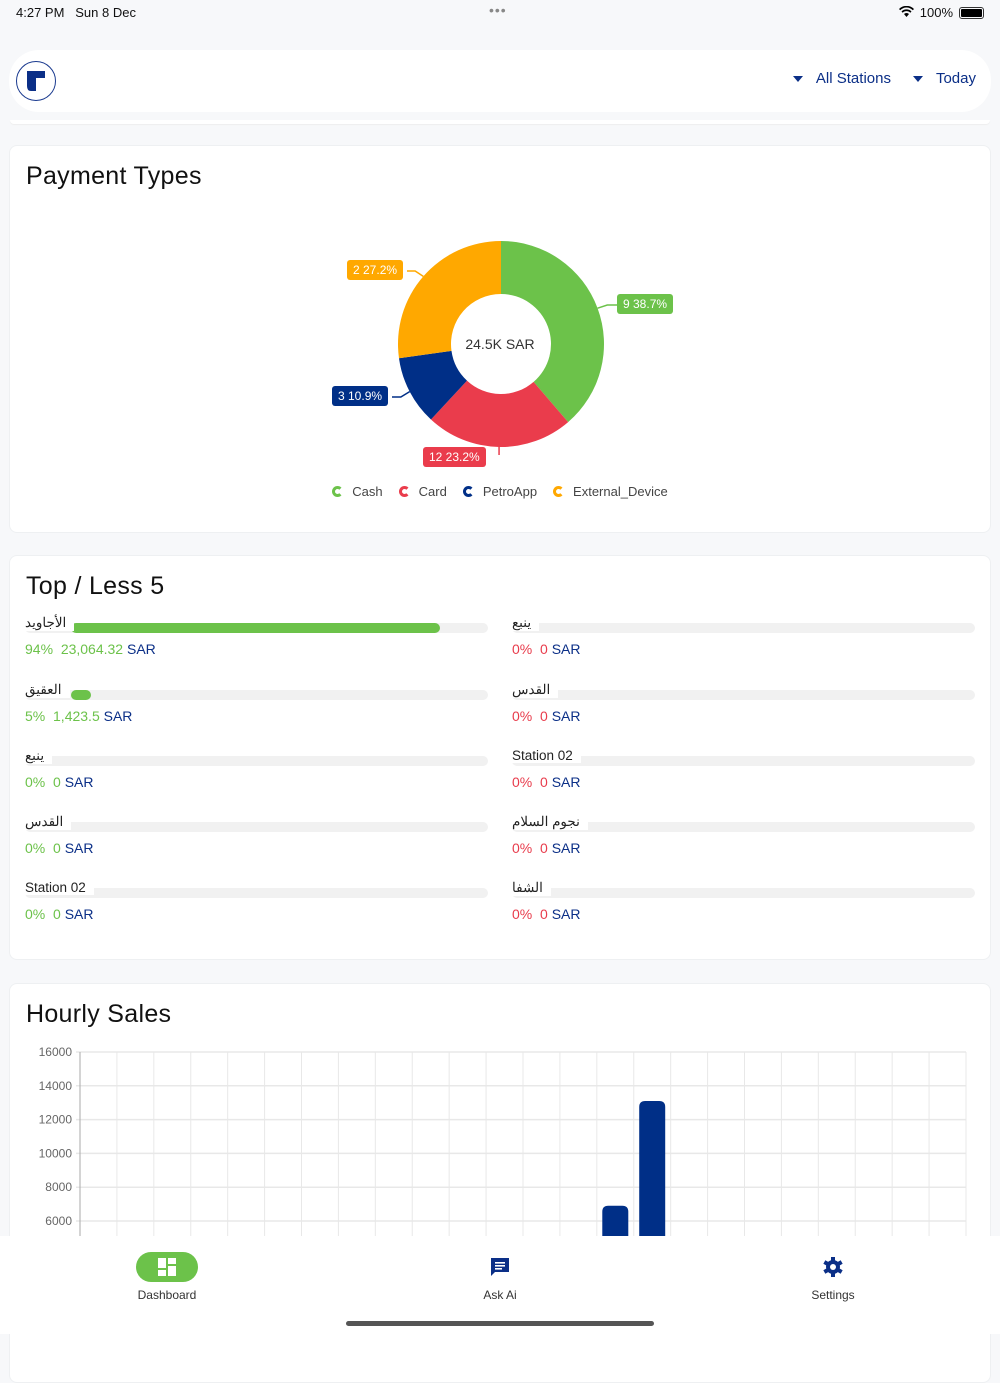 The image size is (1000, 1383). What do you see at coordinates (35, 716) in the screenshot?
I see `station-percent: 5%` at bounding box center [35, 716].